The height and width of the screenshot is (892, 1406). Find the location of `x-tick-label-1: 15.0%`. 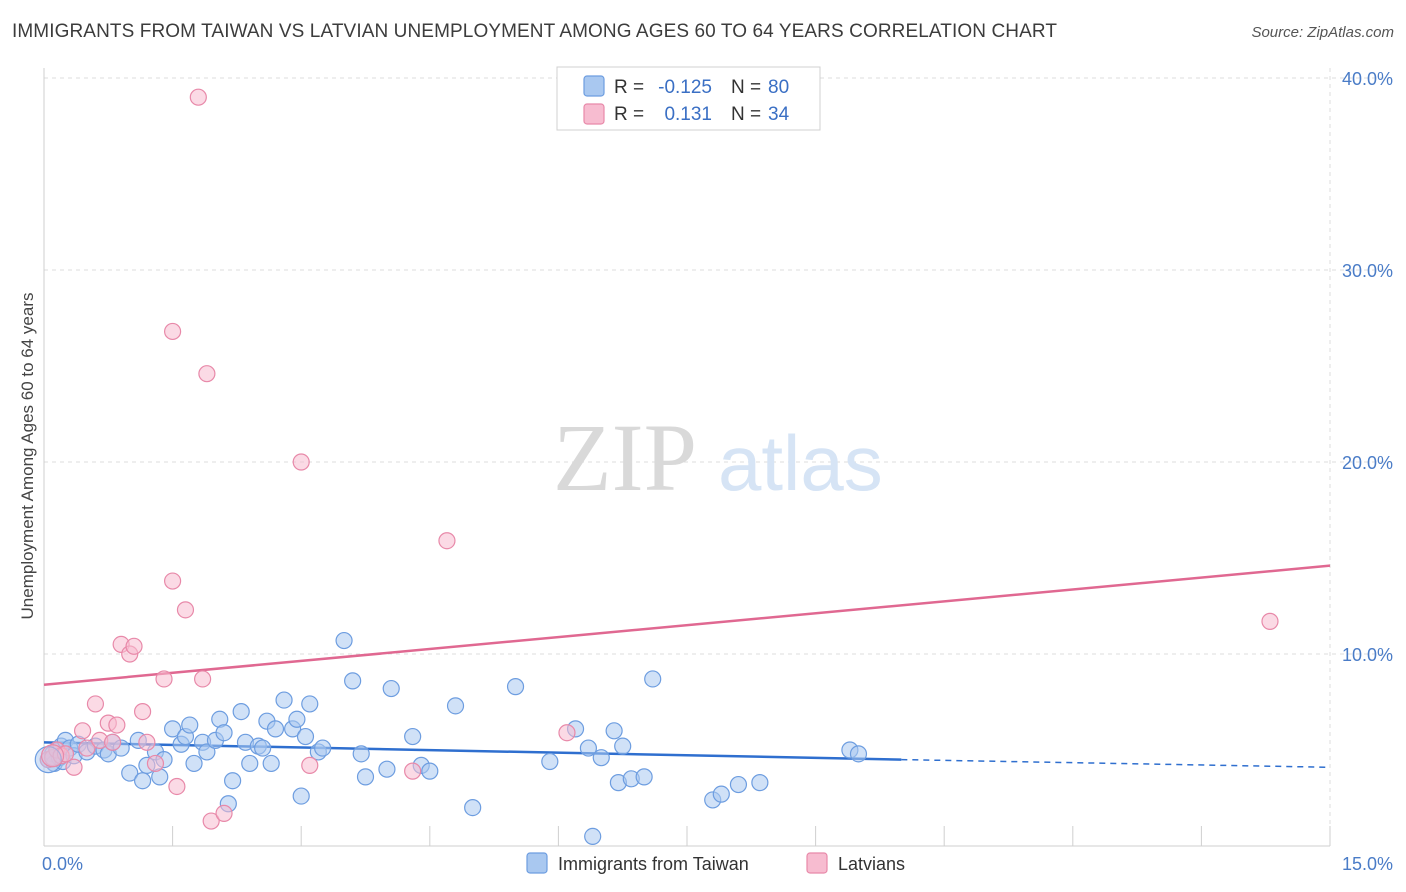

x-tick-label-1: 15.0% is located at coordinates (1367, 864).